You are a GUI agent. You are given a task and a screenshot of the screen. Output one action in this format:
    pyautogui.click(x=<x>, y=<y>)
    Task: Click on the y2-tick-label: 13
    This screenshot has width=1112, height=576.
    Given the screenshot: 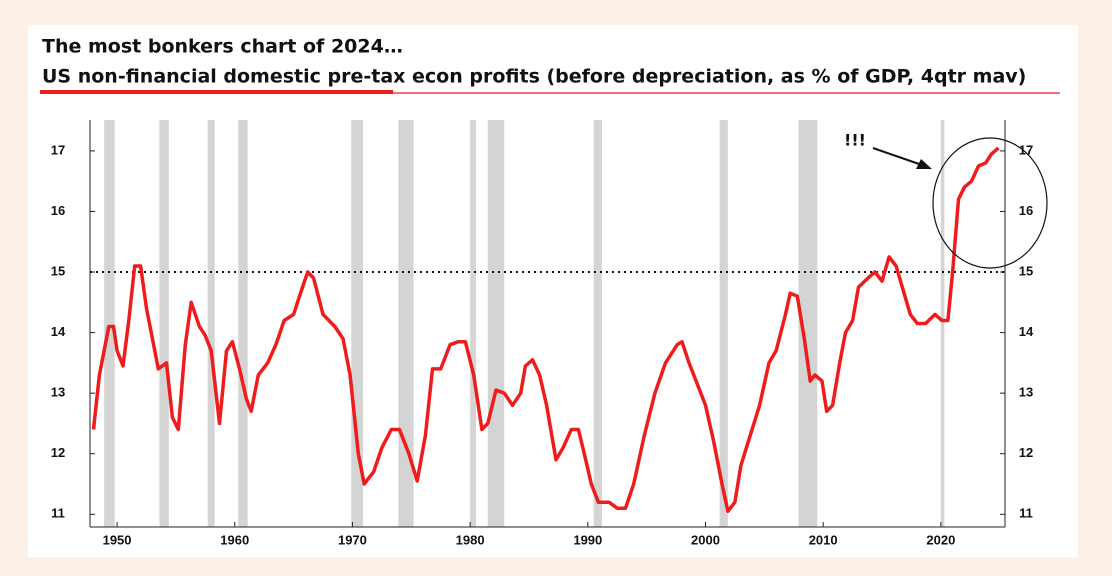 What is the action you would take?
    pyautogui.click(x=1026, y=392)
    